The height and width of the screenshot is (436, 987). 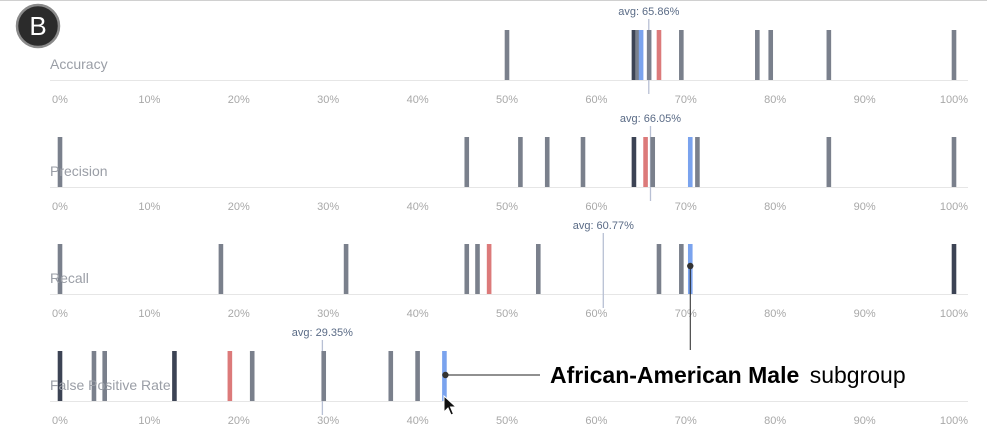 I want to click on average-label: avg: 29.35%, so click(x=322, y=333).